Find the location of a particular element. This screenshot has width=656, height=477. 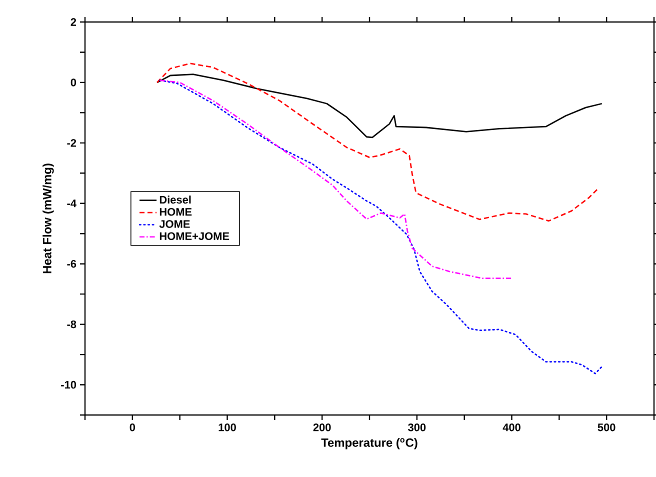

x-tick-label: 0 is located at coordinates (133, 428).